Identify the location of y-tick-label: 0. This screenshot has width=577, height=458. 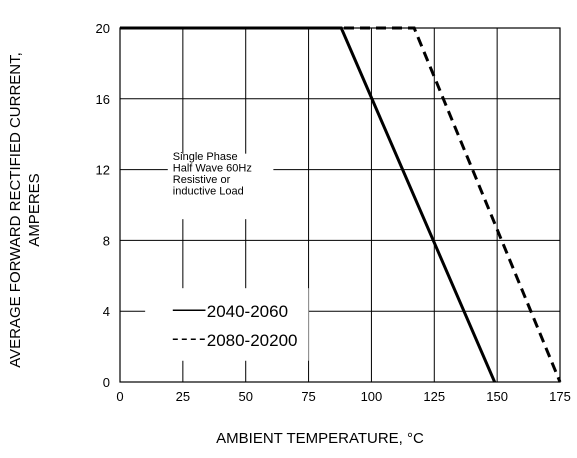
(106, 382).